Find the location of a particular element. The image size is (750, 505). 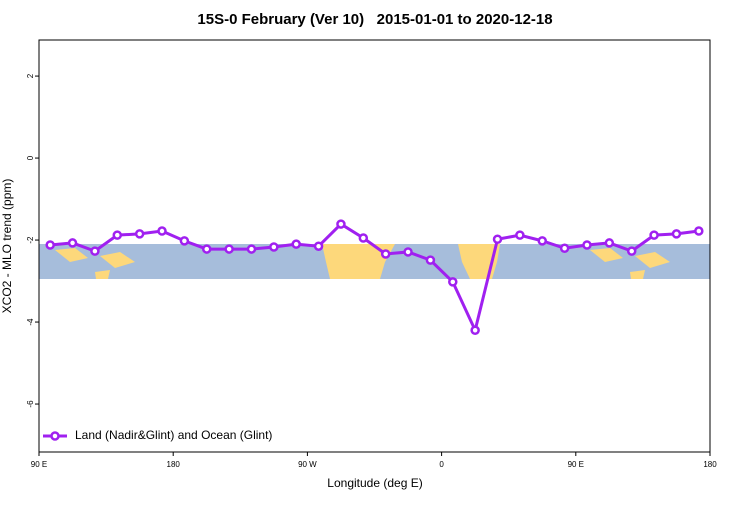

x-axis-label: Longitude (deg E) is located at coordinates (374, 483).